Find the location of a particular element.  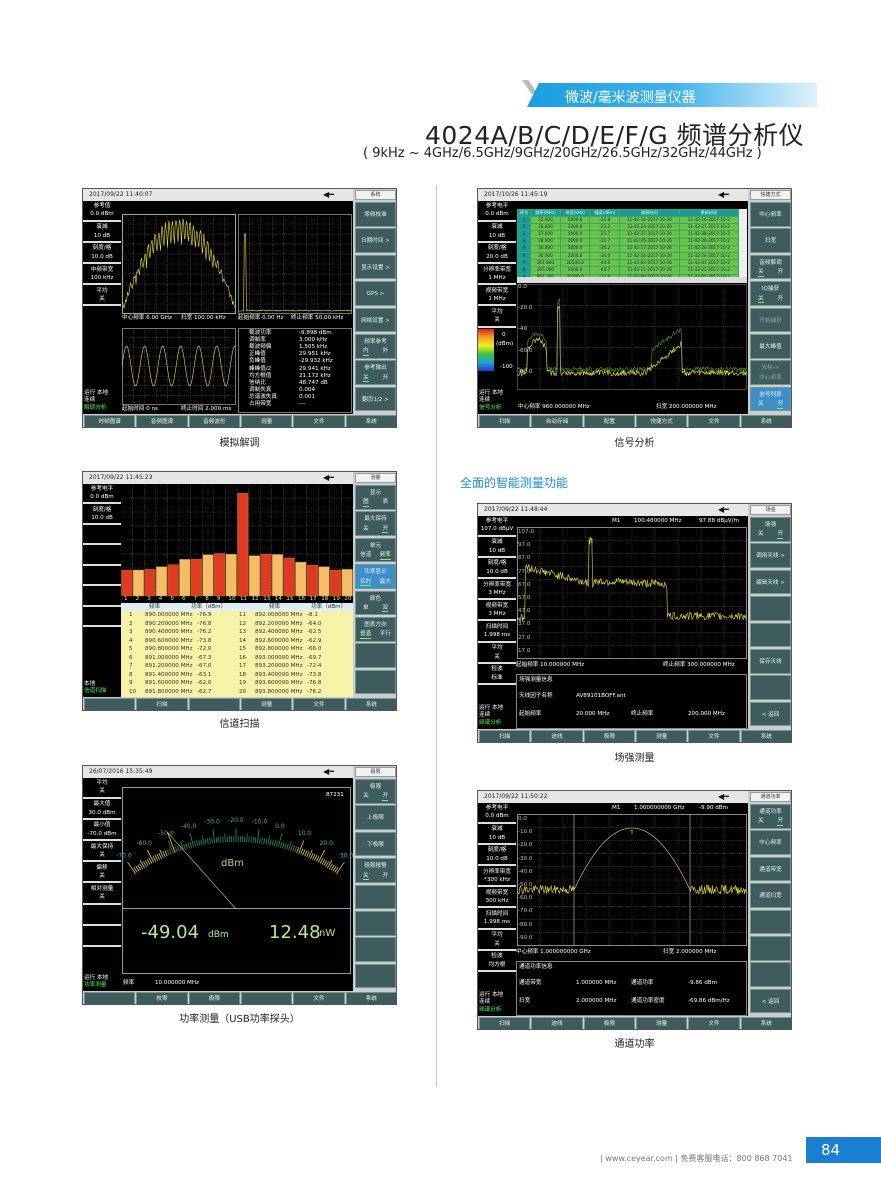

softkey-button: 单元 信道 频率 is located at coordinates (375, 550).